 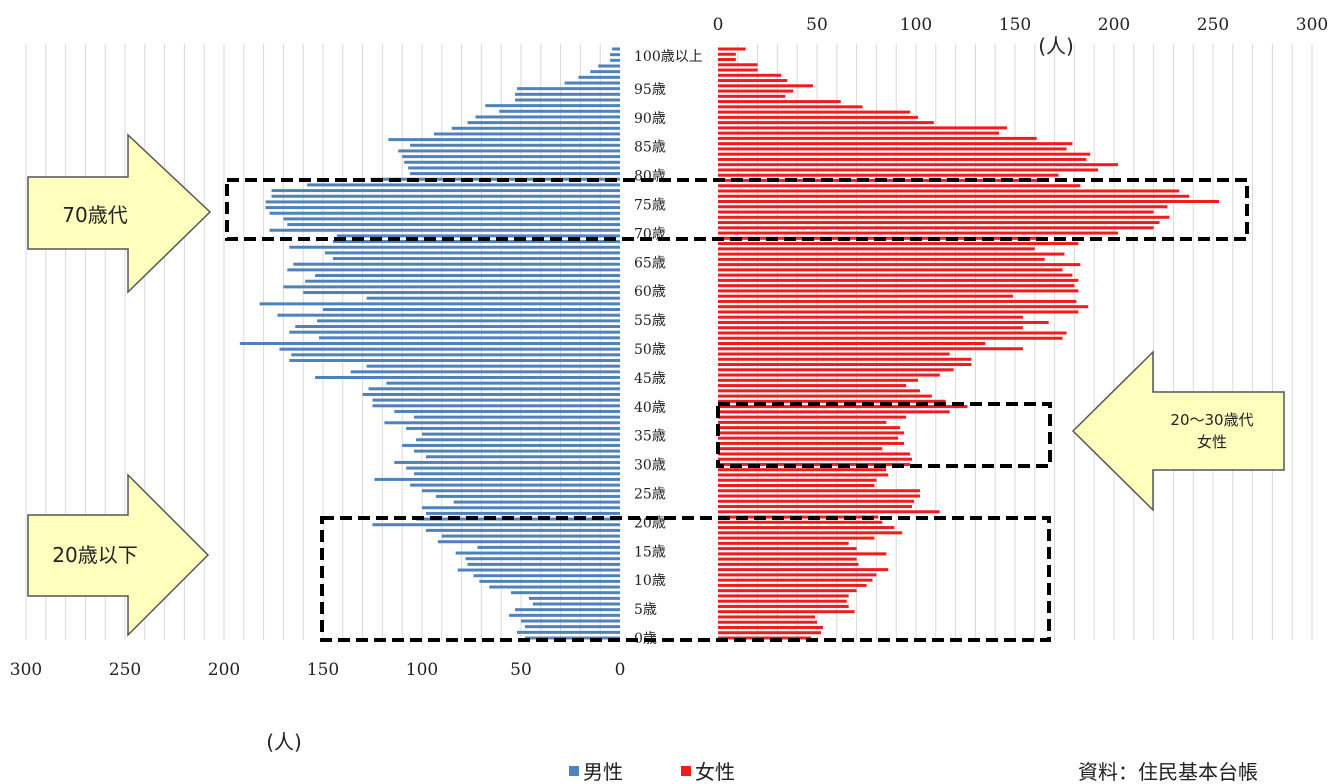 I want to click on tick-label-right: 0, so click(x=718, y=25).